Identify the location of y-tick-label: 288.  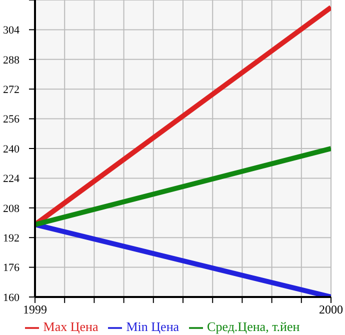
(11, 60).